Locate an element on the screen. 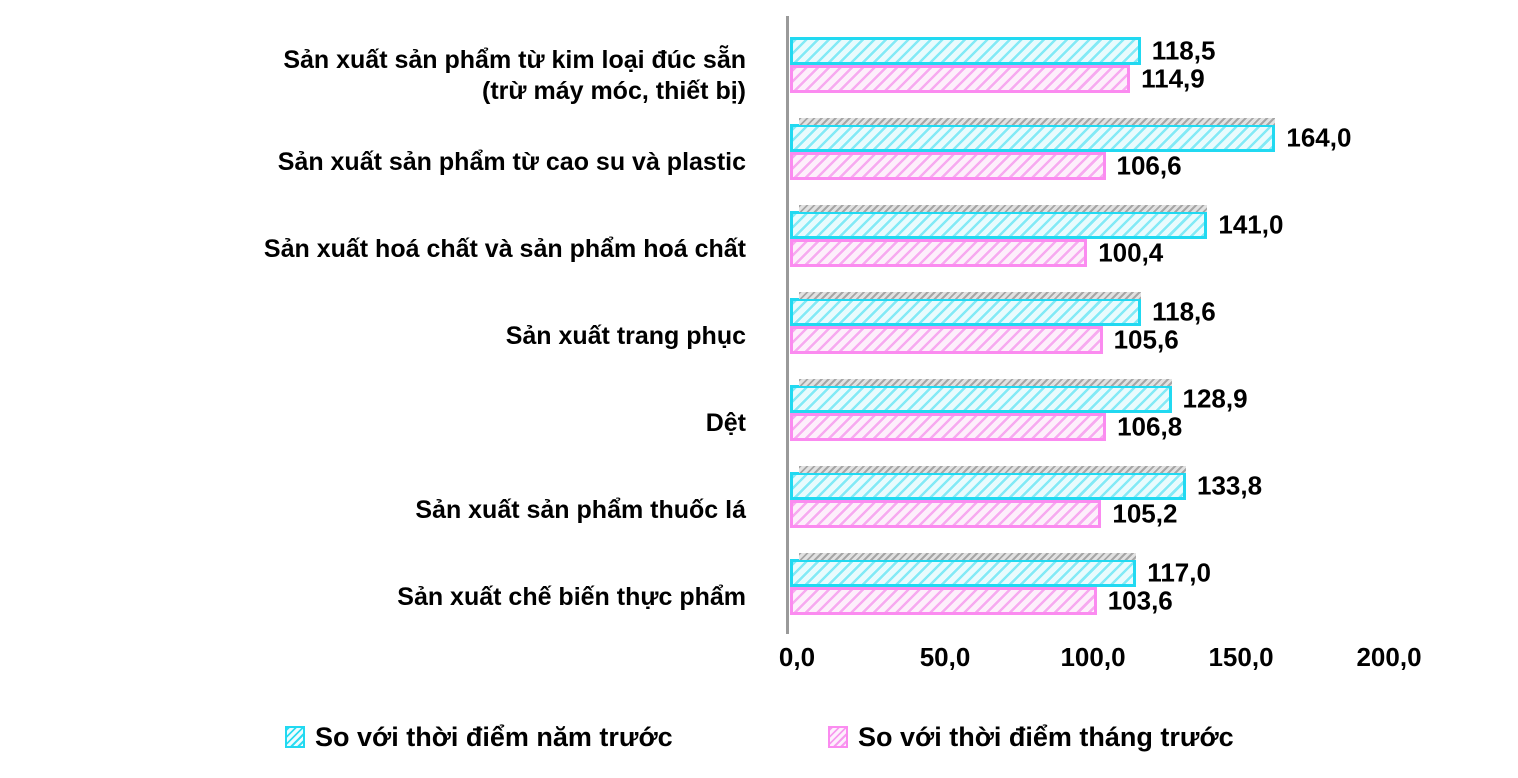 The height and width of the screenshot is (778, 1518). x-axis-tick-label: 200,0 is located at coordinates (1389, 657).